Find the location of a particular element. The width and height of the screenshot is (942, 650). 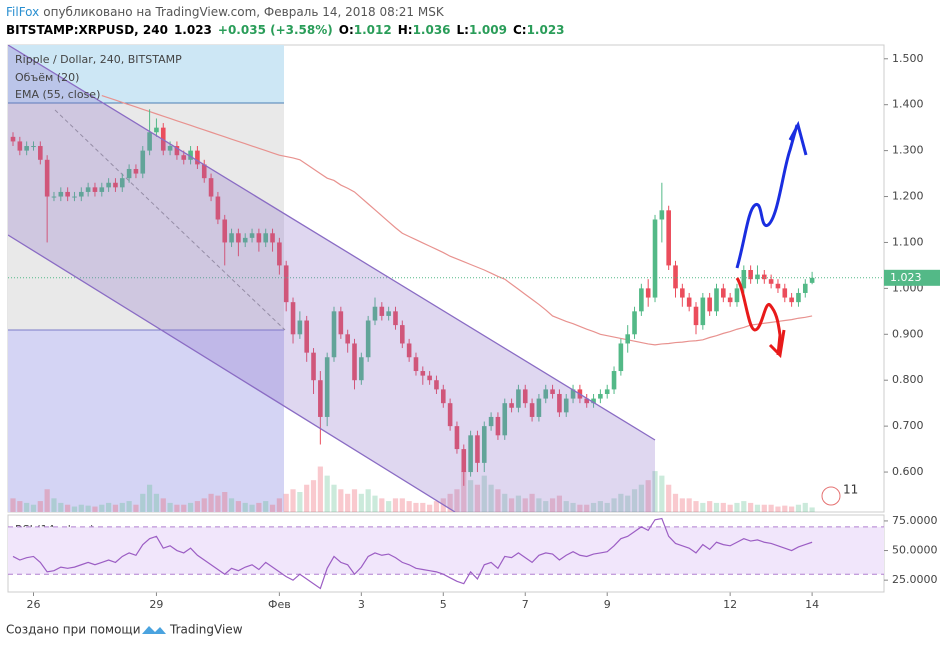

symbol: BITSTAMP:XRPUSD, 240 is located at coordinates (87, 30).